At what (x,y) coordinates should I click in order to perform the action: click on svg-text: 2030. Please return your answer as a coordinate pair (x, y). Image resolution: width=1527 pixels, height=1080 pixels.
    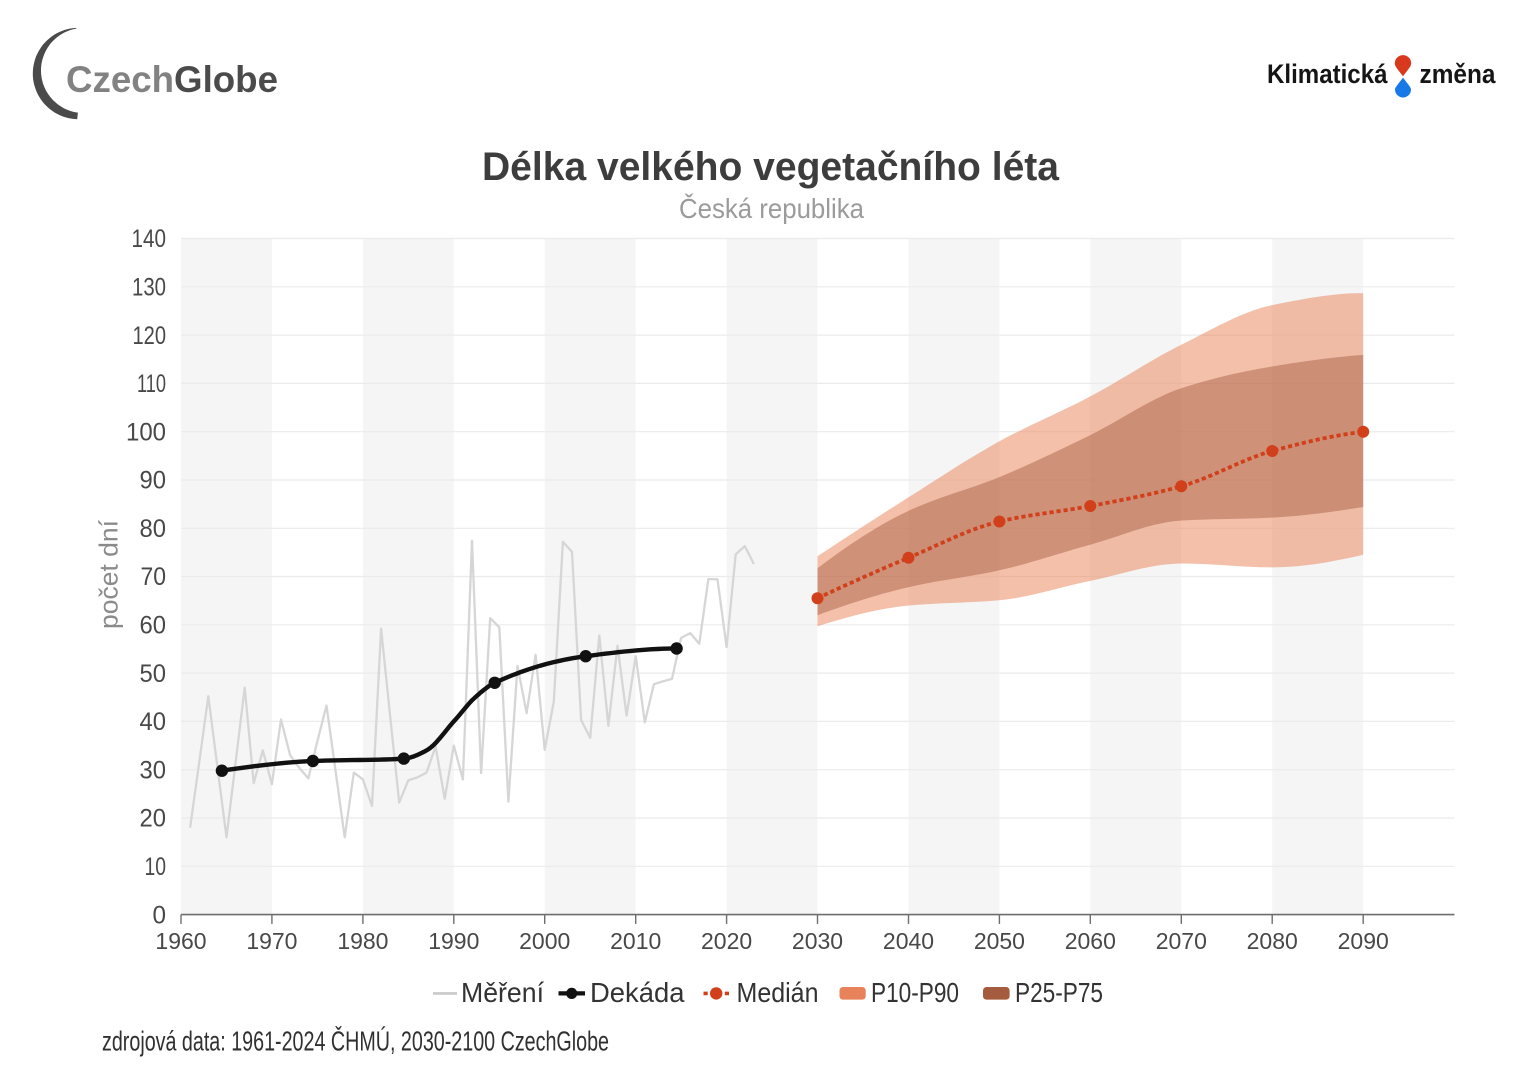
    Looking at the image, I should click on (817, 941).